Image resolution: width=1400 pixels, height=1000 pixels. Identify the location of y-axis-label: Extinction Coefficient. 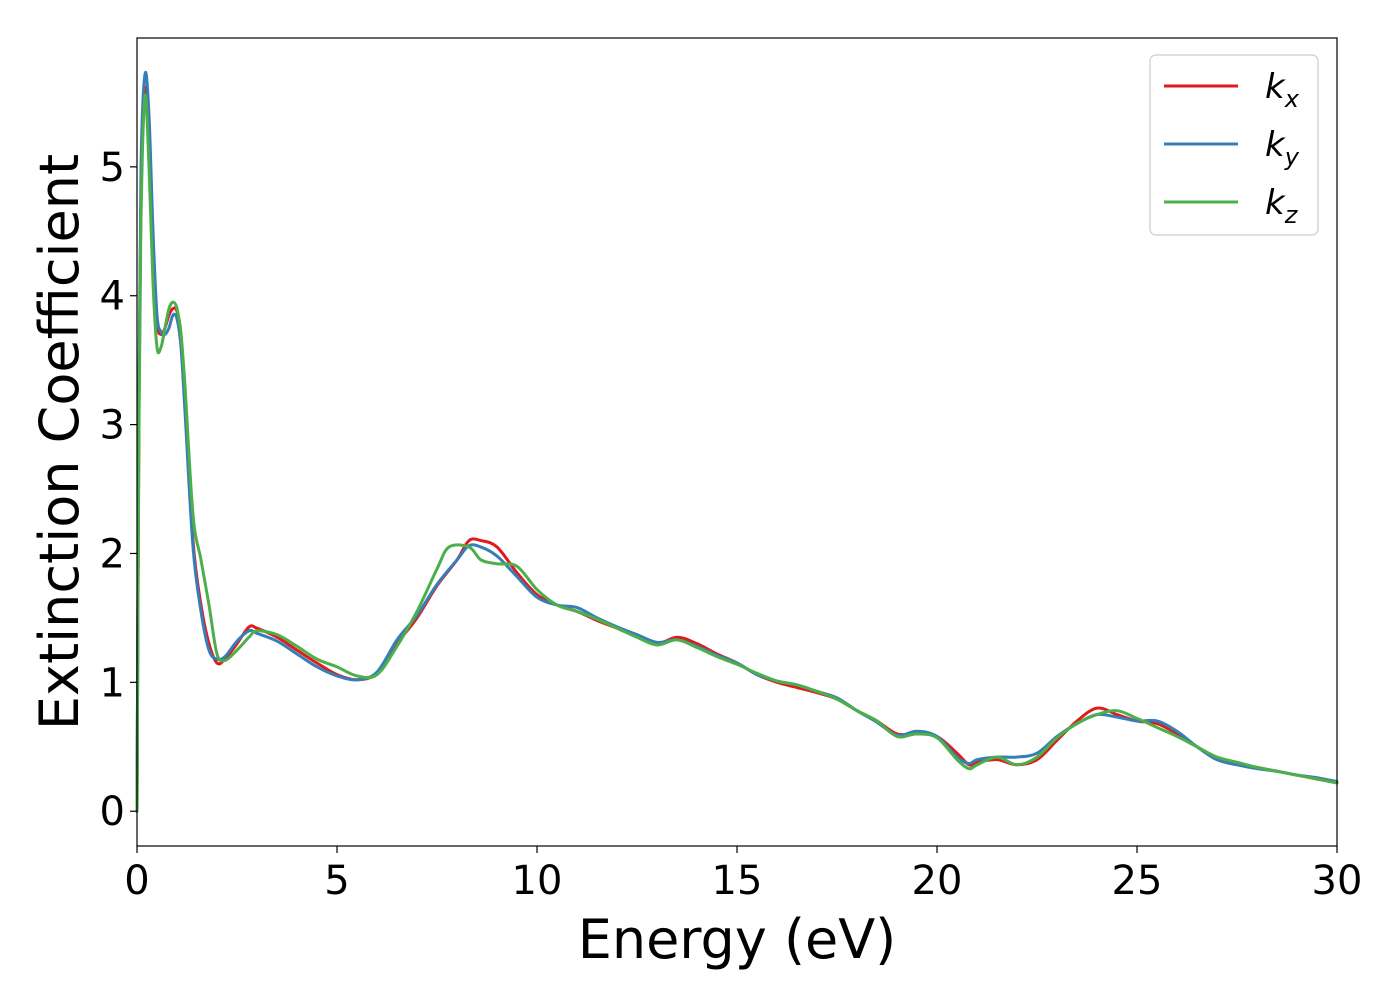
(59, 442).